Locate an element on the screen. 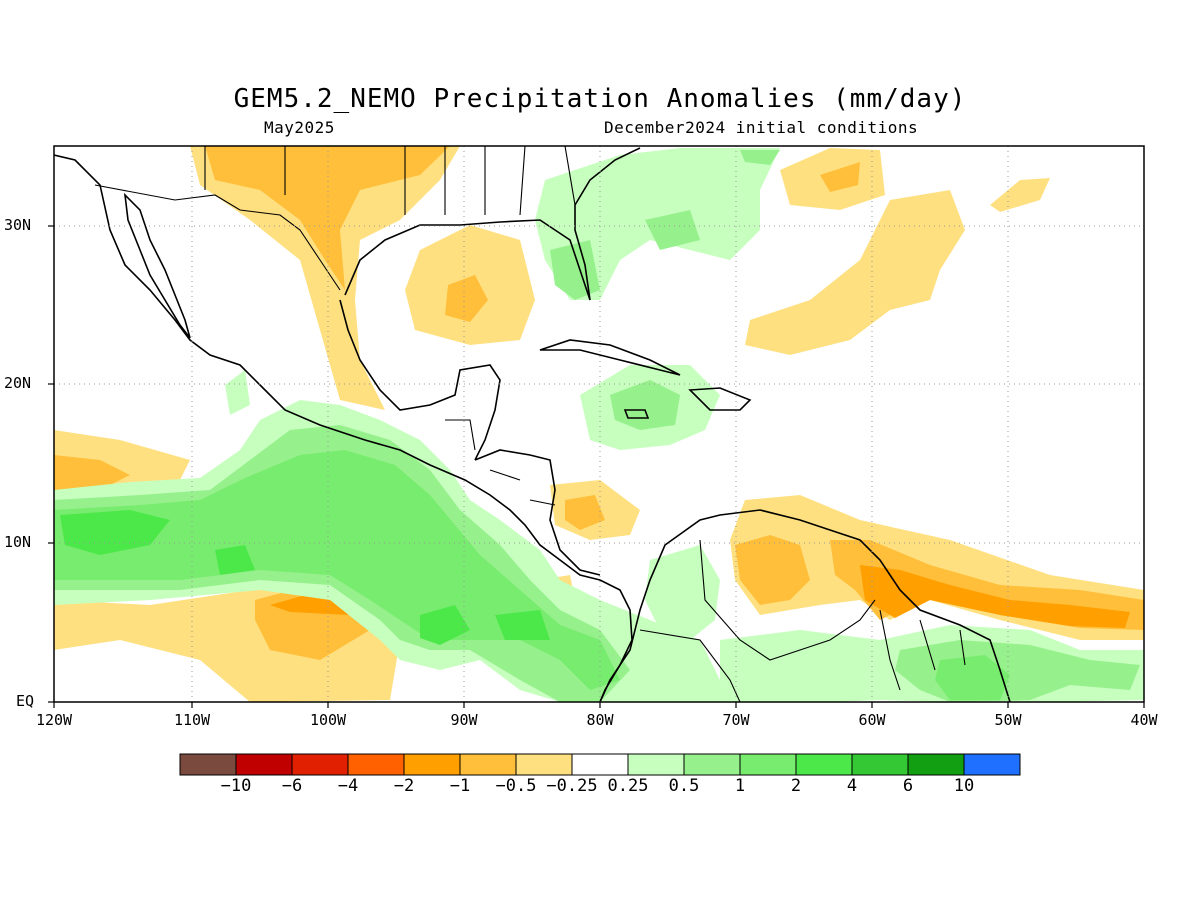  lon-label-80w: 80W is located at coordinates (600, 720).